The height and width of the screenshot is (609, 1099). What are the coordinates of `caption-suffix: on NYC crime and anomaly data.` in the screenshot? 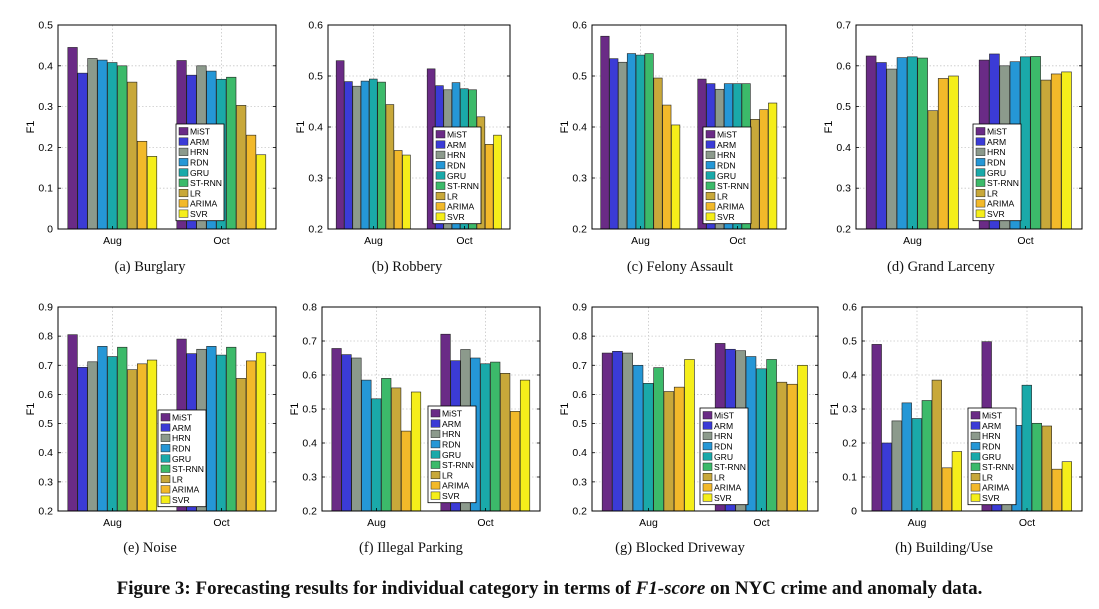 It's located at (844, 588).